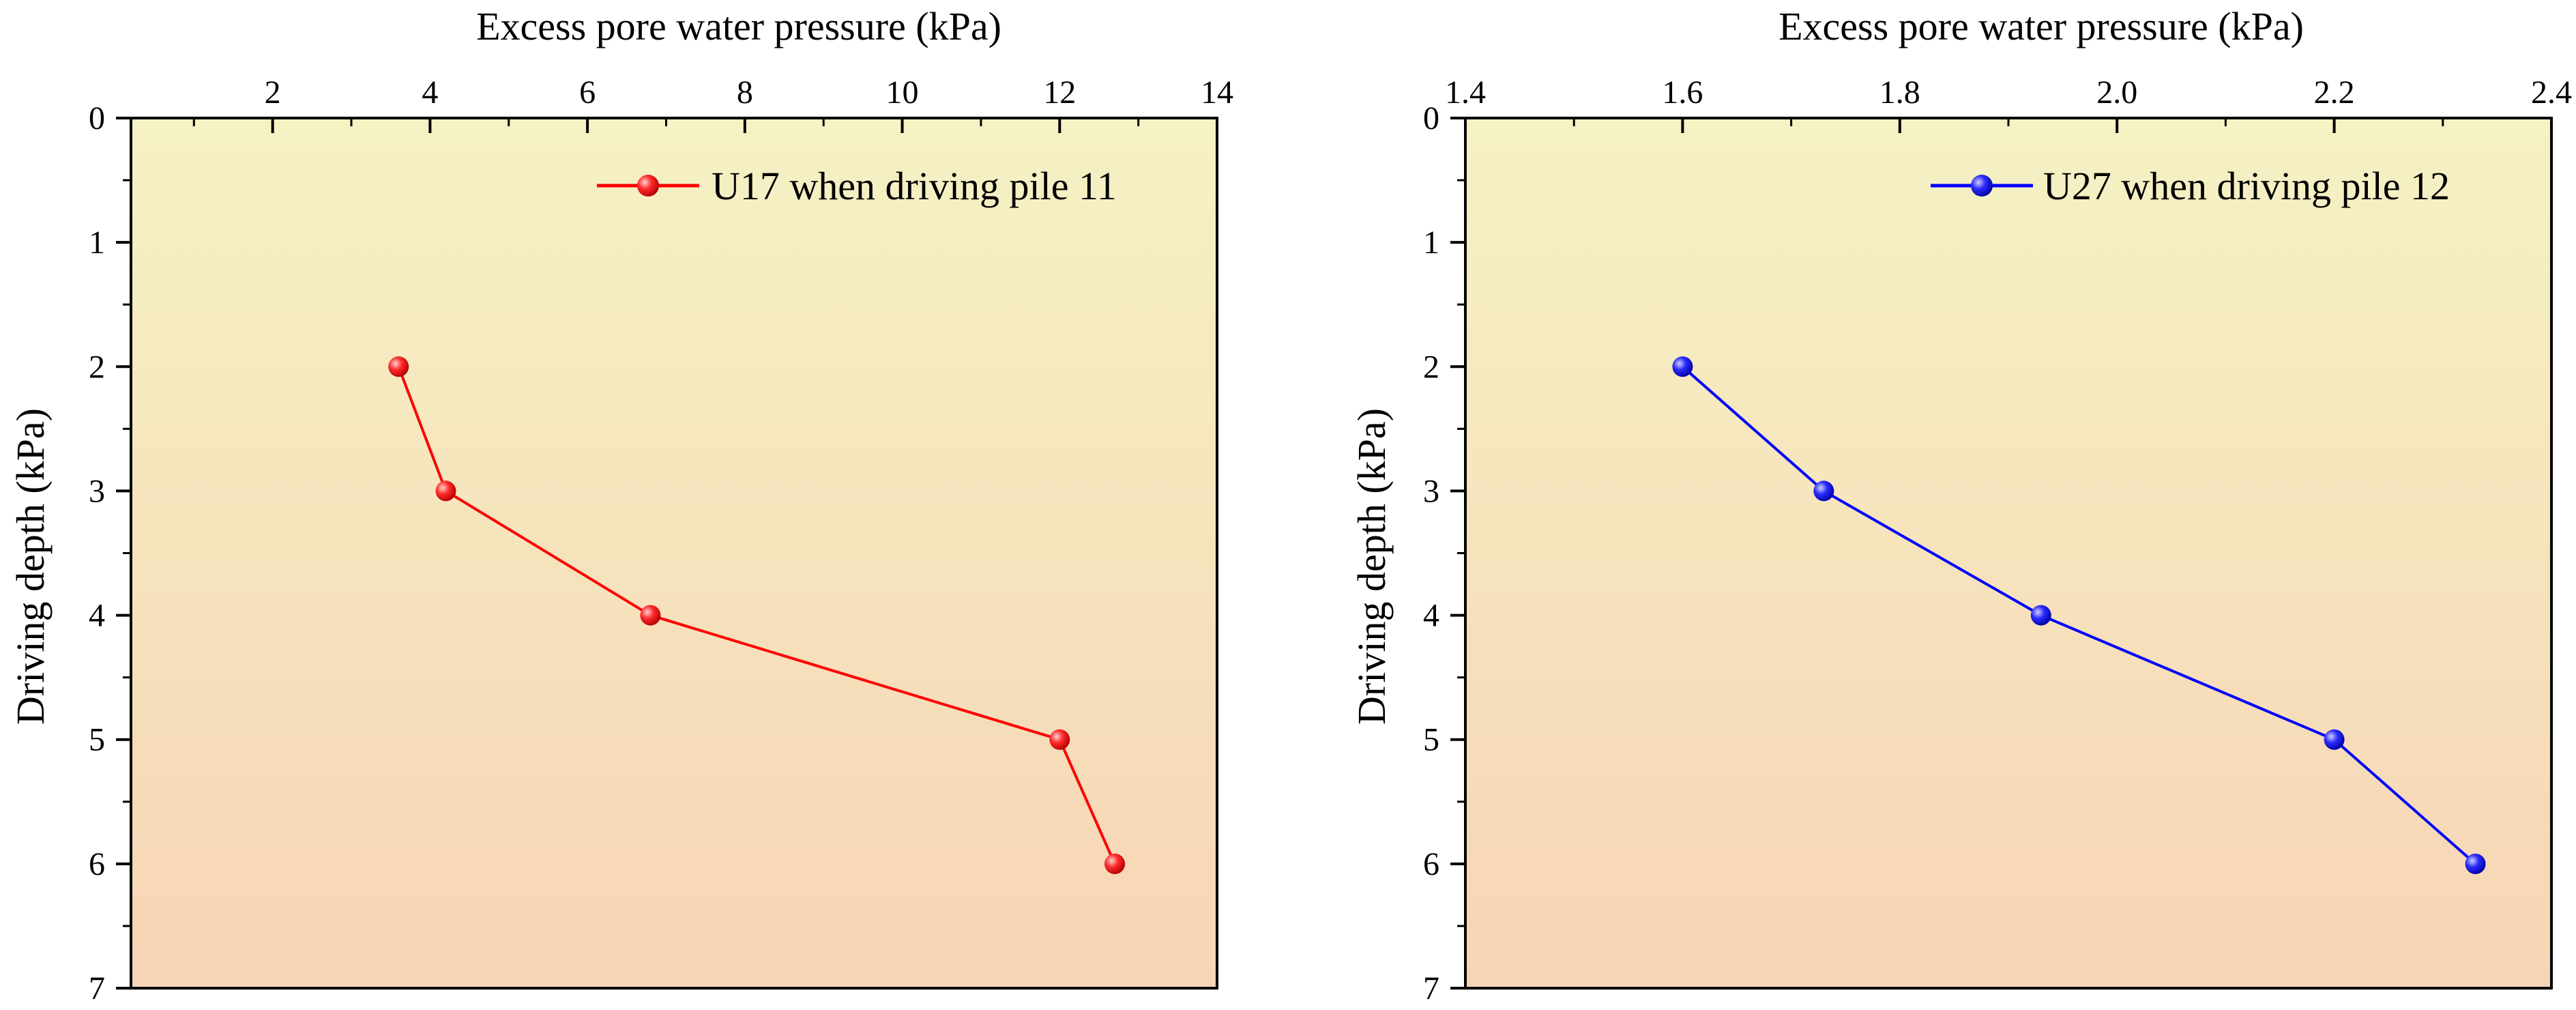  What do you see at coordinates (902, 92) in the screenshot?
I see `x-tick-label: 10` at bounding box center [902, 92].